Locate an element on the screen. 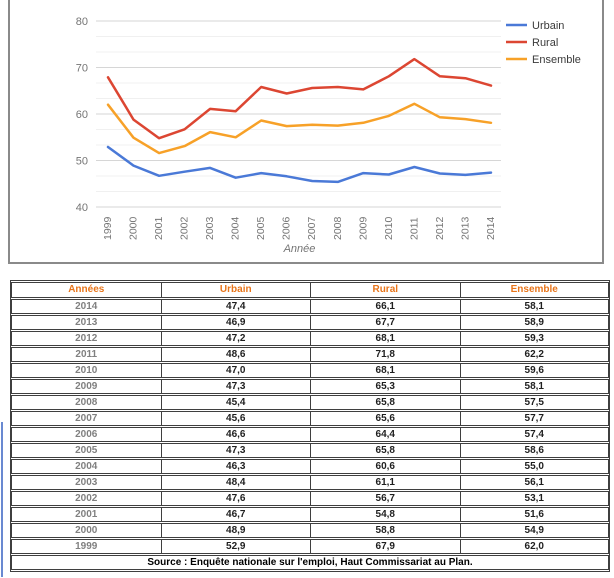  value-cell: 57,5 is located at coordinates (534, 402).